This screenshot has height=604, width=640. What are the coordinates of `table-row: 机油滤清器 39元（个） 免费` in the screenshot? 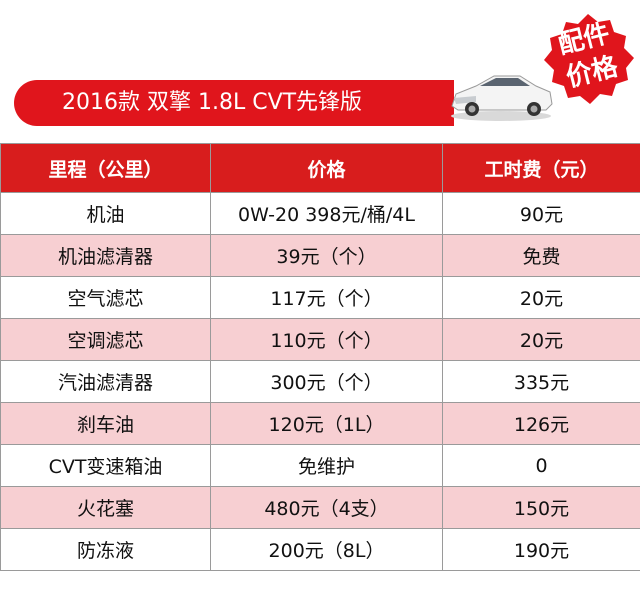 It's located at (320, 255).